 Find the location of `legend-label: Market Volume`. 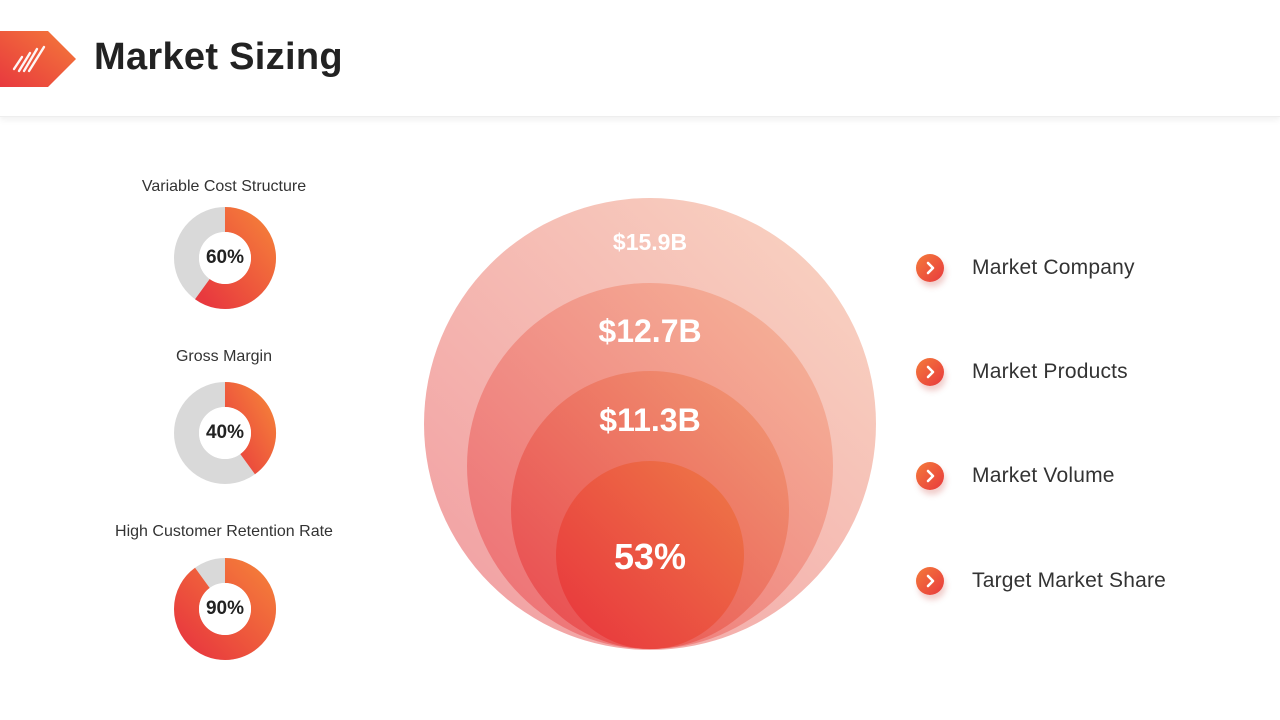

legend-label: Market Volume is located at coordinates (1043, 475).